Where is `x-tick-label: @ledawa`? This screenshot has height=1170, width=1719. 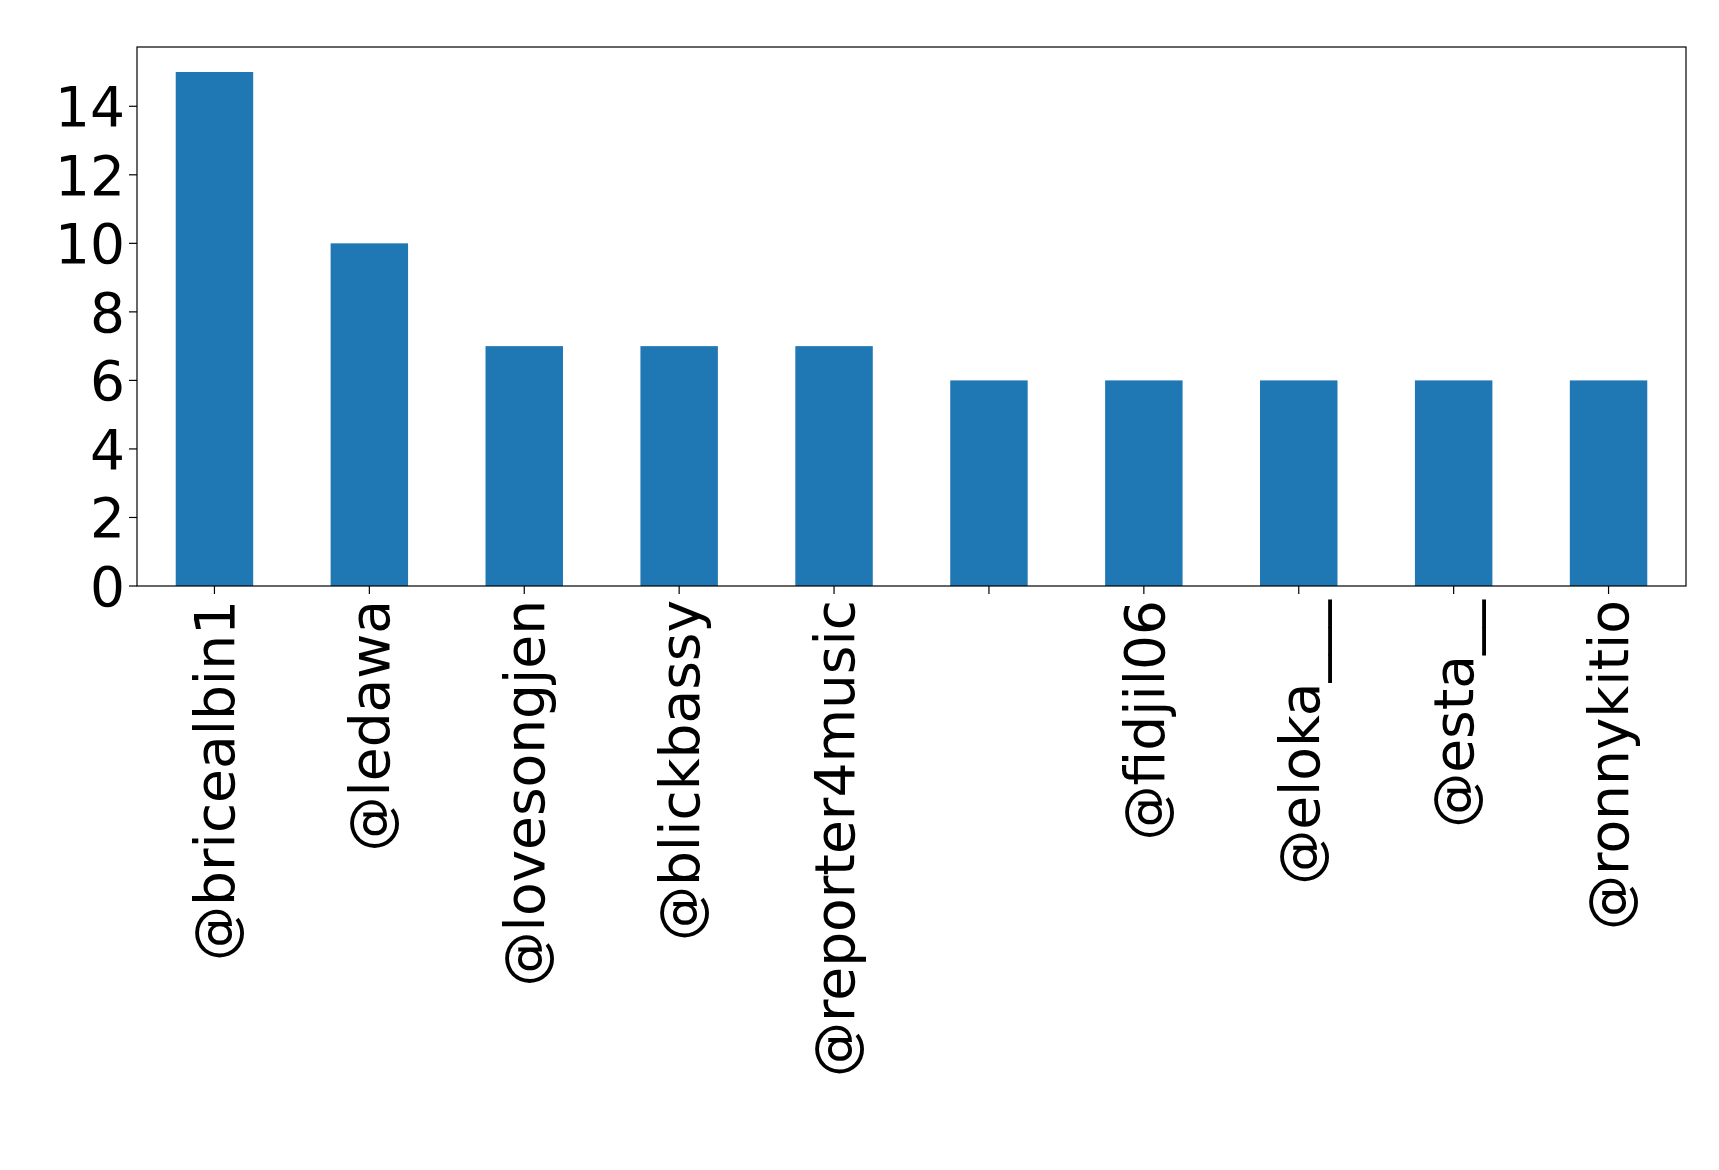 x-tick-label: @ledawa is located at coordinates (370, 726).